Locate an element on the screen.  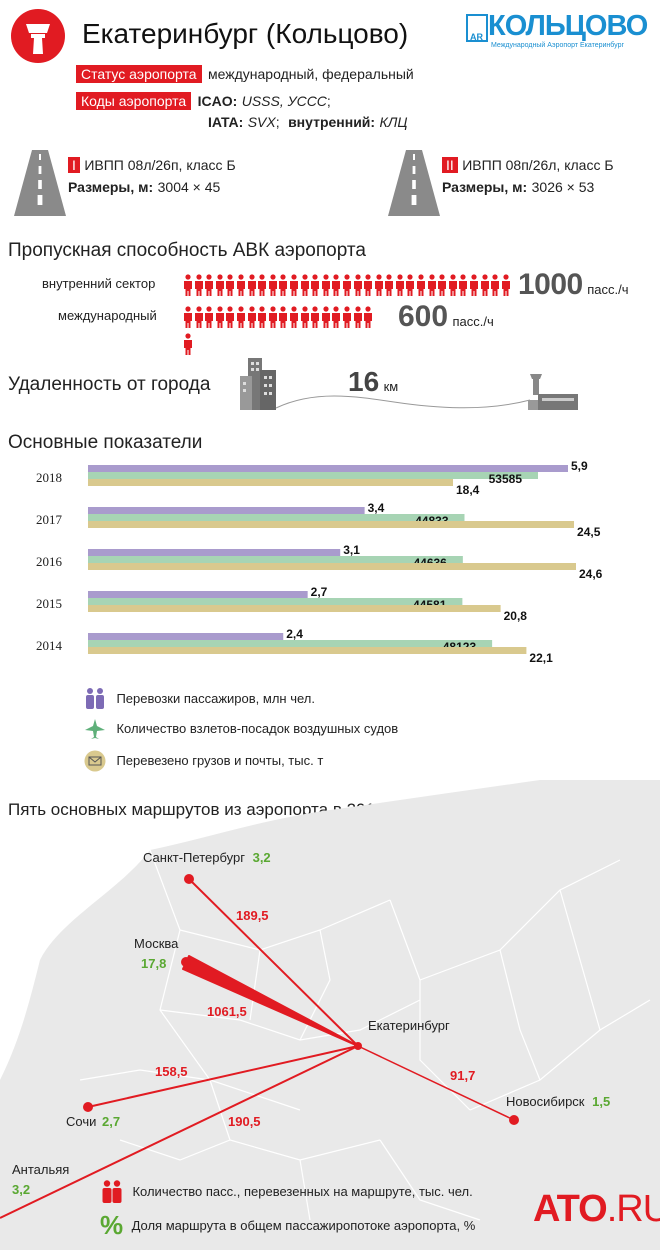
capacity-unit-domestic: пасс./ч is located at coordinates (608, 289).